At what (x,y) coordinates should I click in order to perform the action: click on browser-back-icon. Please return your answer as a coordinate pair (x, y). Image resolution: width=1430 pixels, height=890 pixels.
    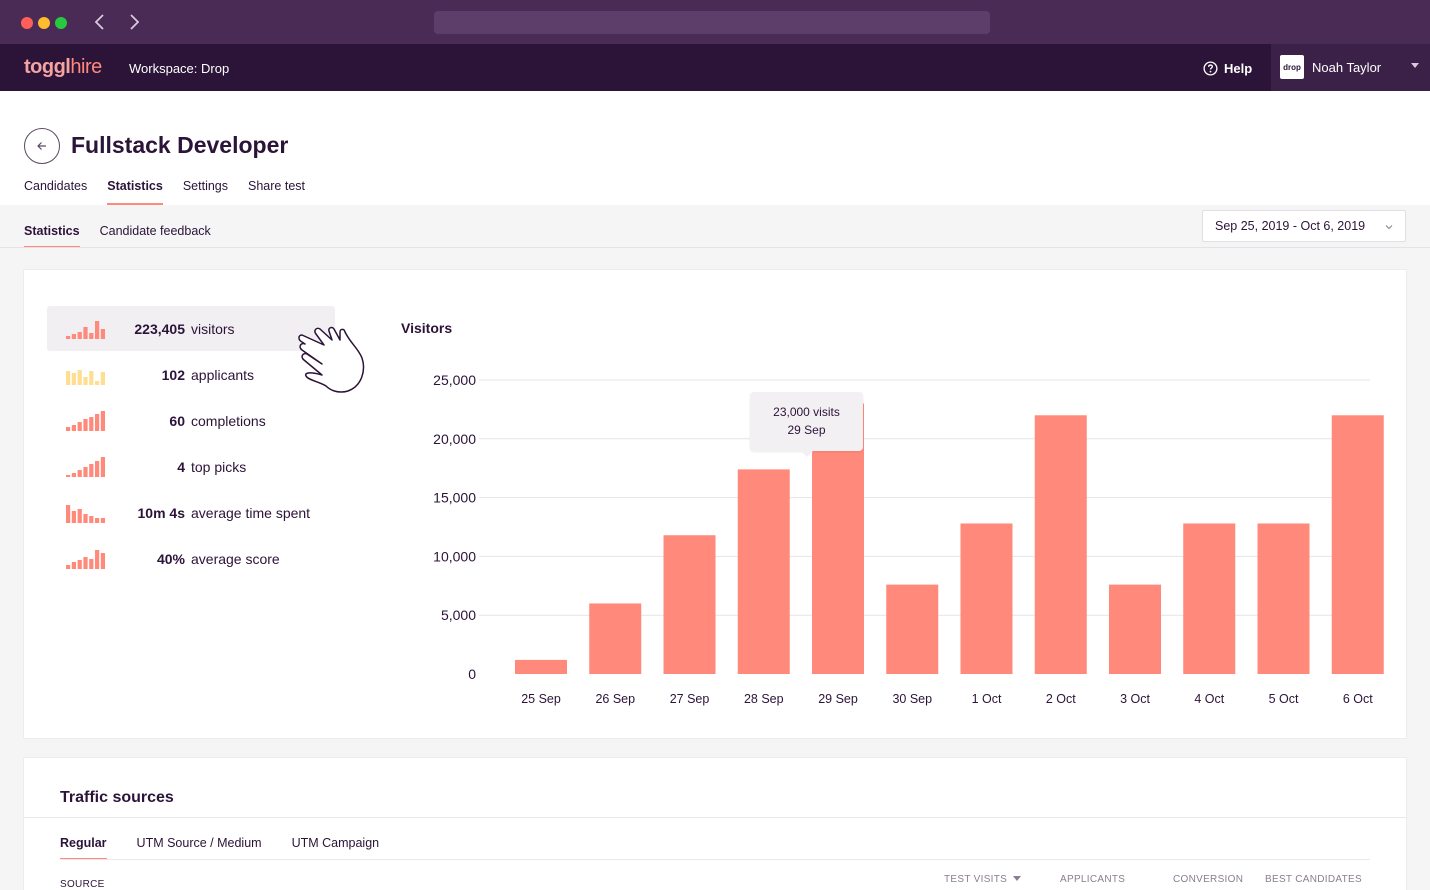
    Looking at the image, I should click on (100, 22).